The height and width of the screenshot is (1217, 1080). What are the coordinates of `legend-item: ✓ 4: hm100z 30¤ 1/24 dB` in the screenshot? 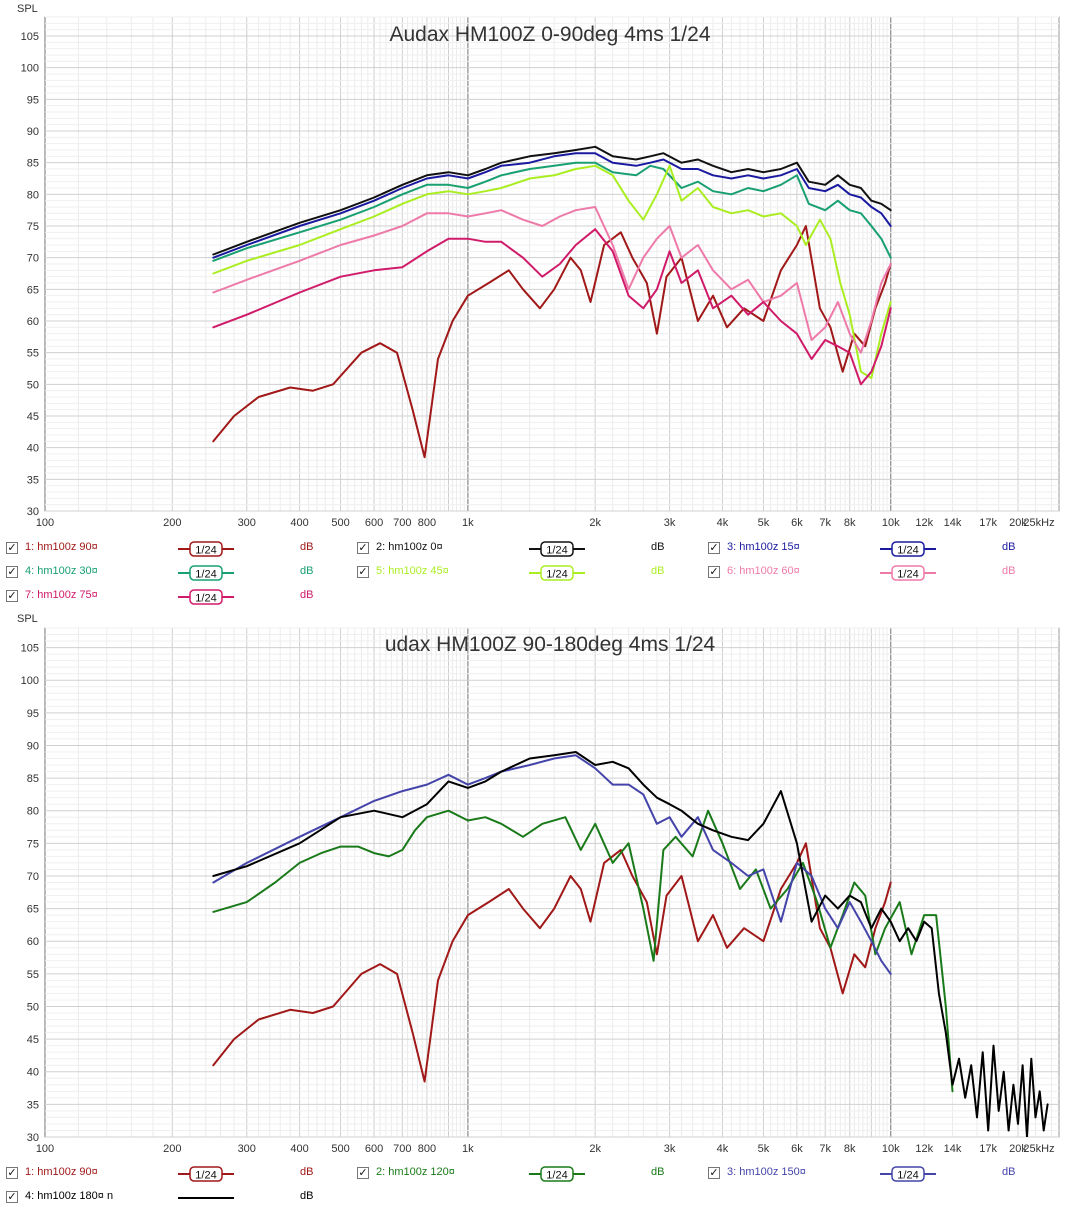 It's located at (178, 573).